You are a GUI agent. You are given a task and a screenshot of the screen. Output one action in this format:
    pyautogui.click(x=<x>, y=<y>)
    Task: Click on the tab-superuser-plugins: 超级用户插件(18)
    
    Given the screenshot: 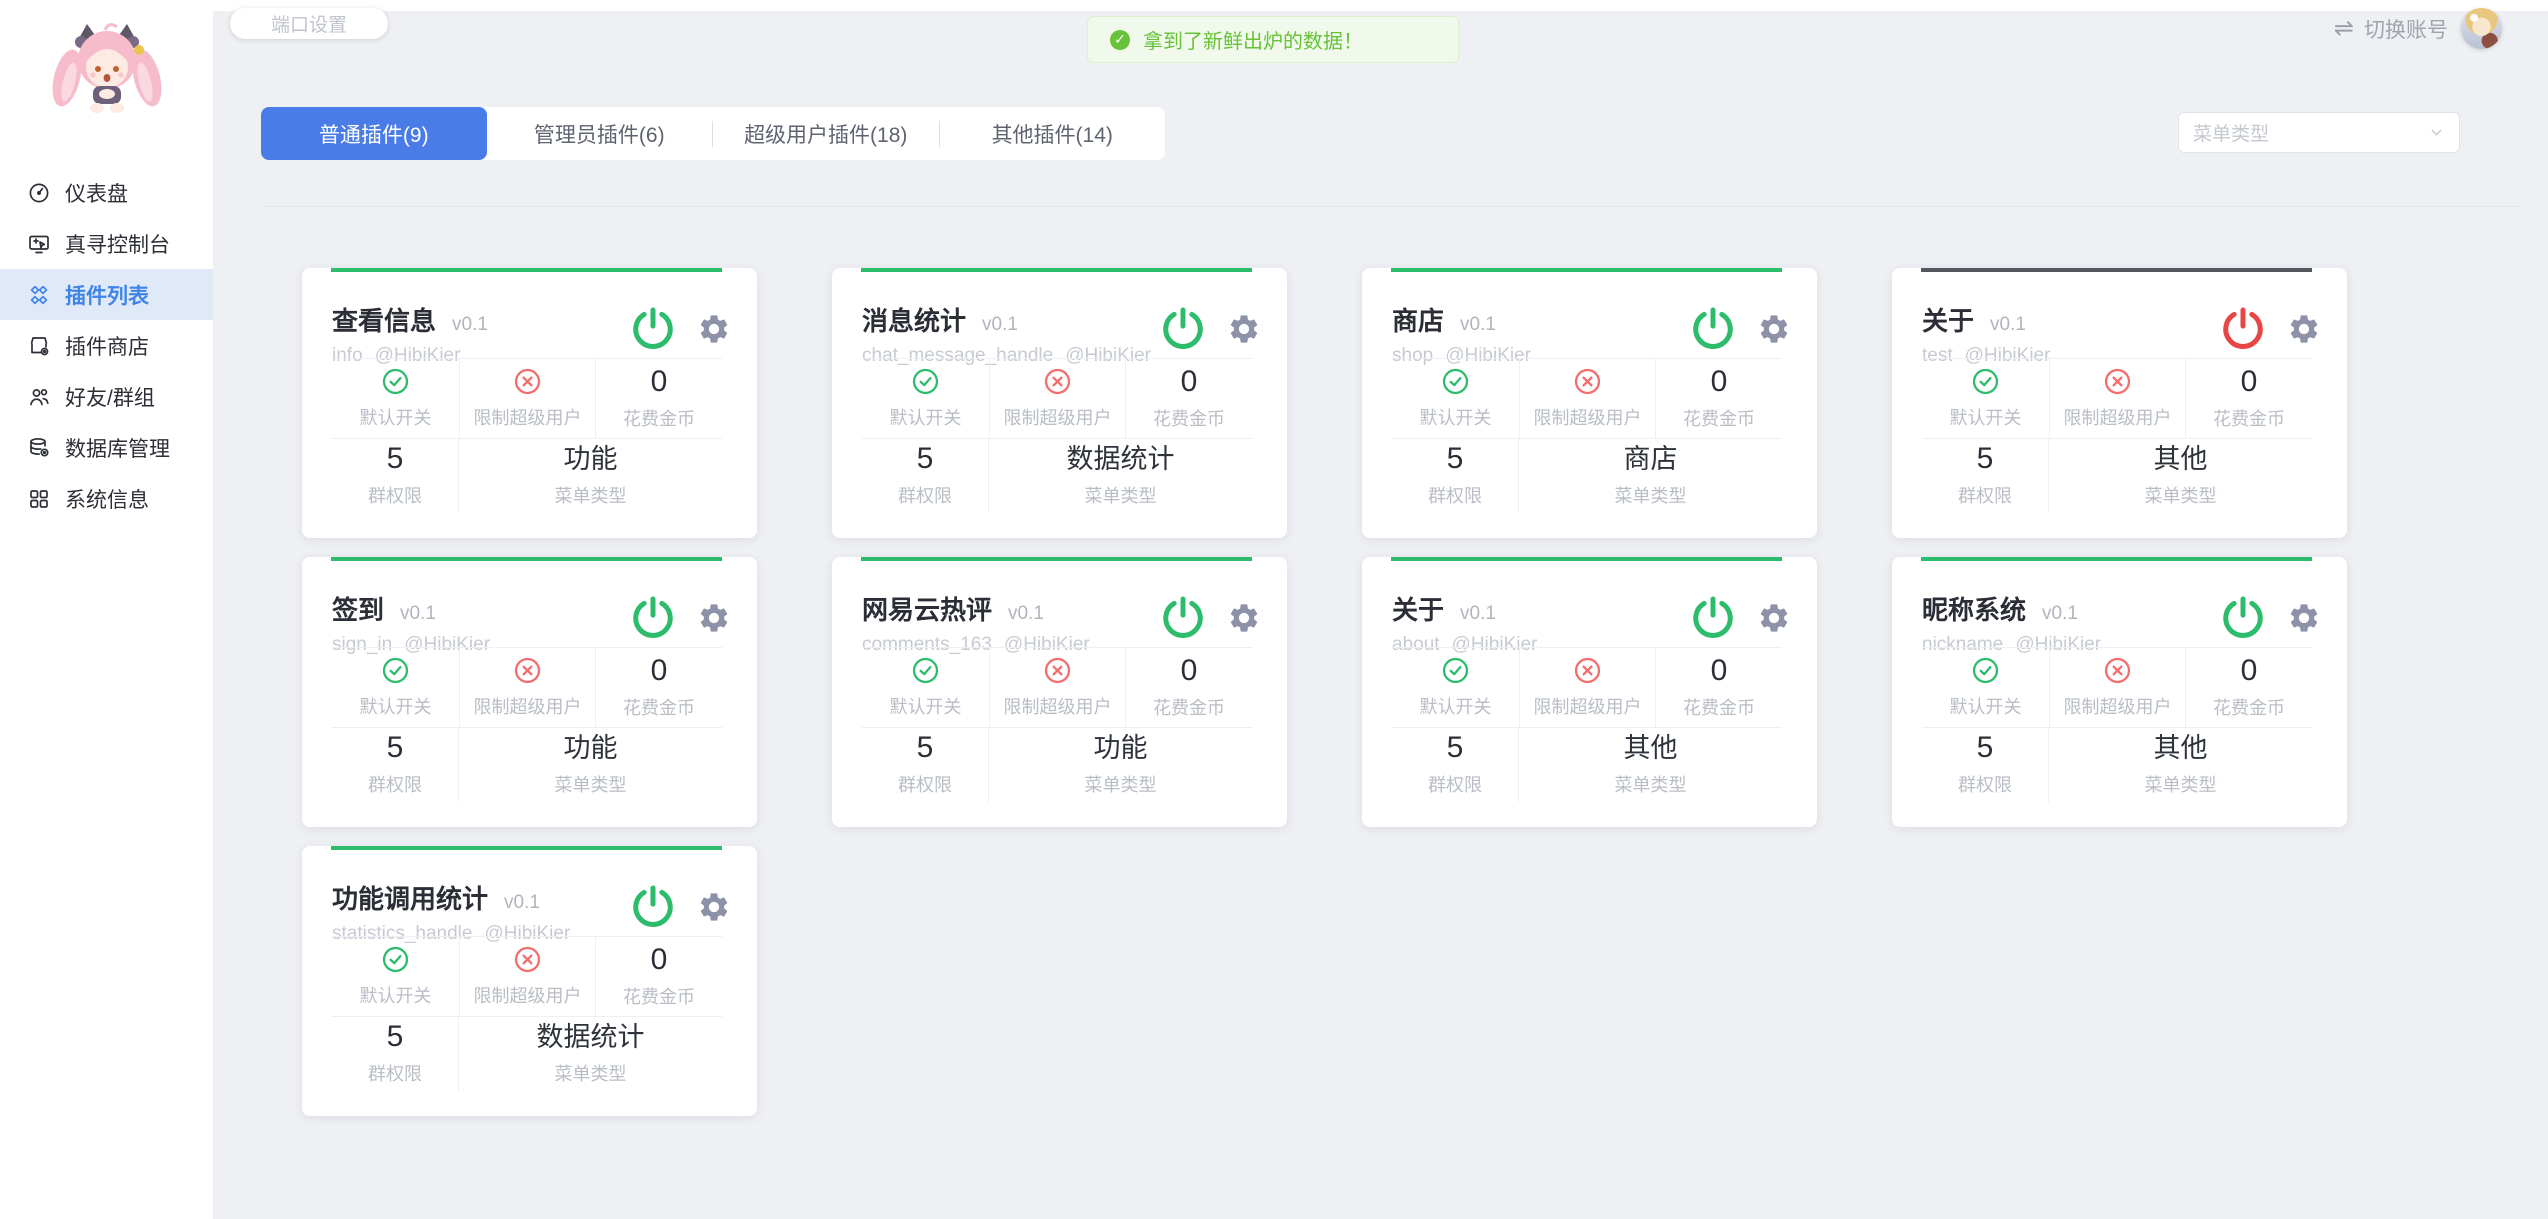 What is the action you would take?
    pyautogui.click(x=826, y=135)
    